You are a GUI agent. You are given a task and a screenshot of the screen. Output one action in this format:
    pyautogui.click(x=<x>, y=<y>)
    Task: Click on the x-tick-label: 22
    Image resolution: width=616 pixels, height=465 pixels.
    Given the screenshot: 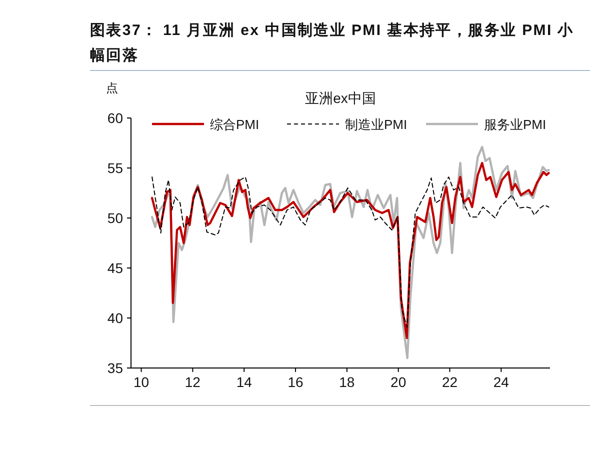 What is the action you would take?
    pyautogui.click(x=450, y=382)
    